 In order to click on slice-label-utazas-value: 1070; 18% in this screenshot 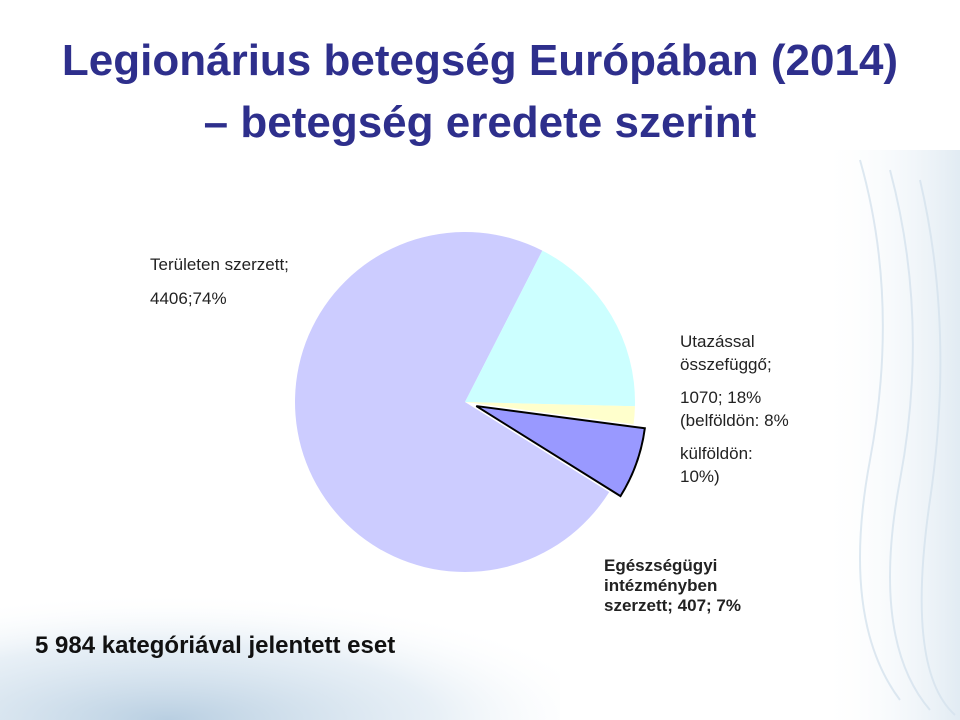, I will do `click(721, 397)`.